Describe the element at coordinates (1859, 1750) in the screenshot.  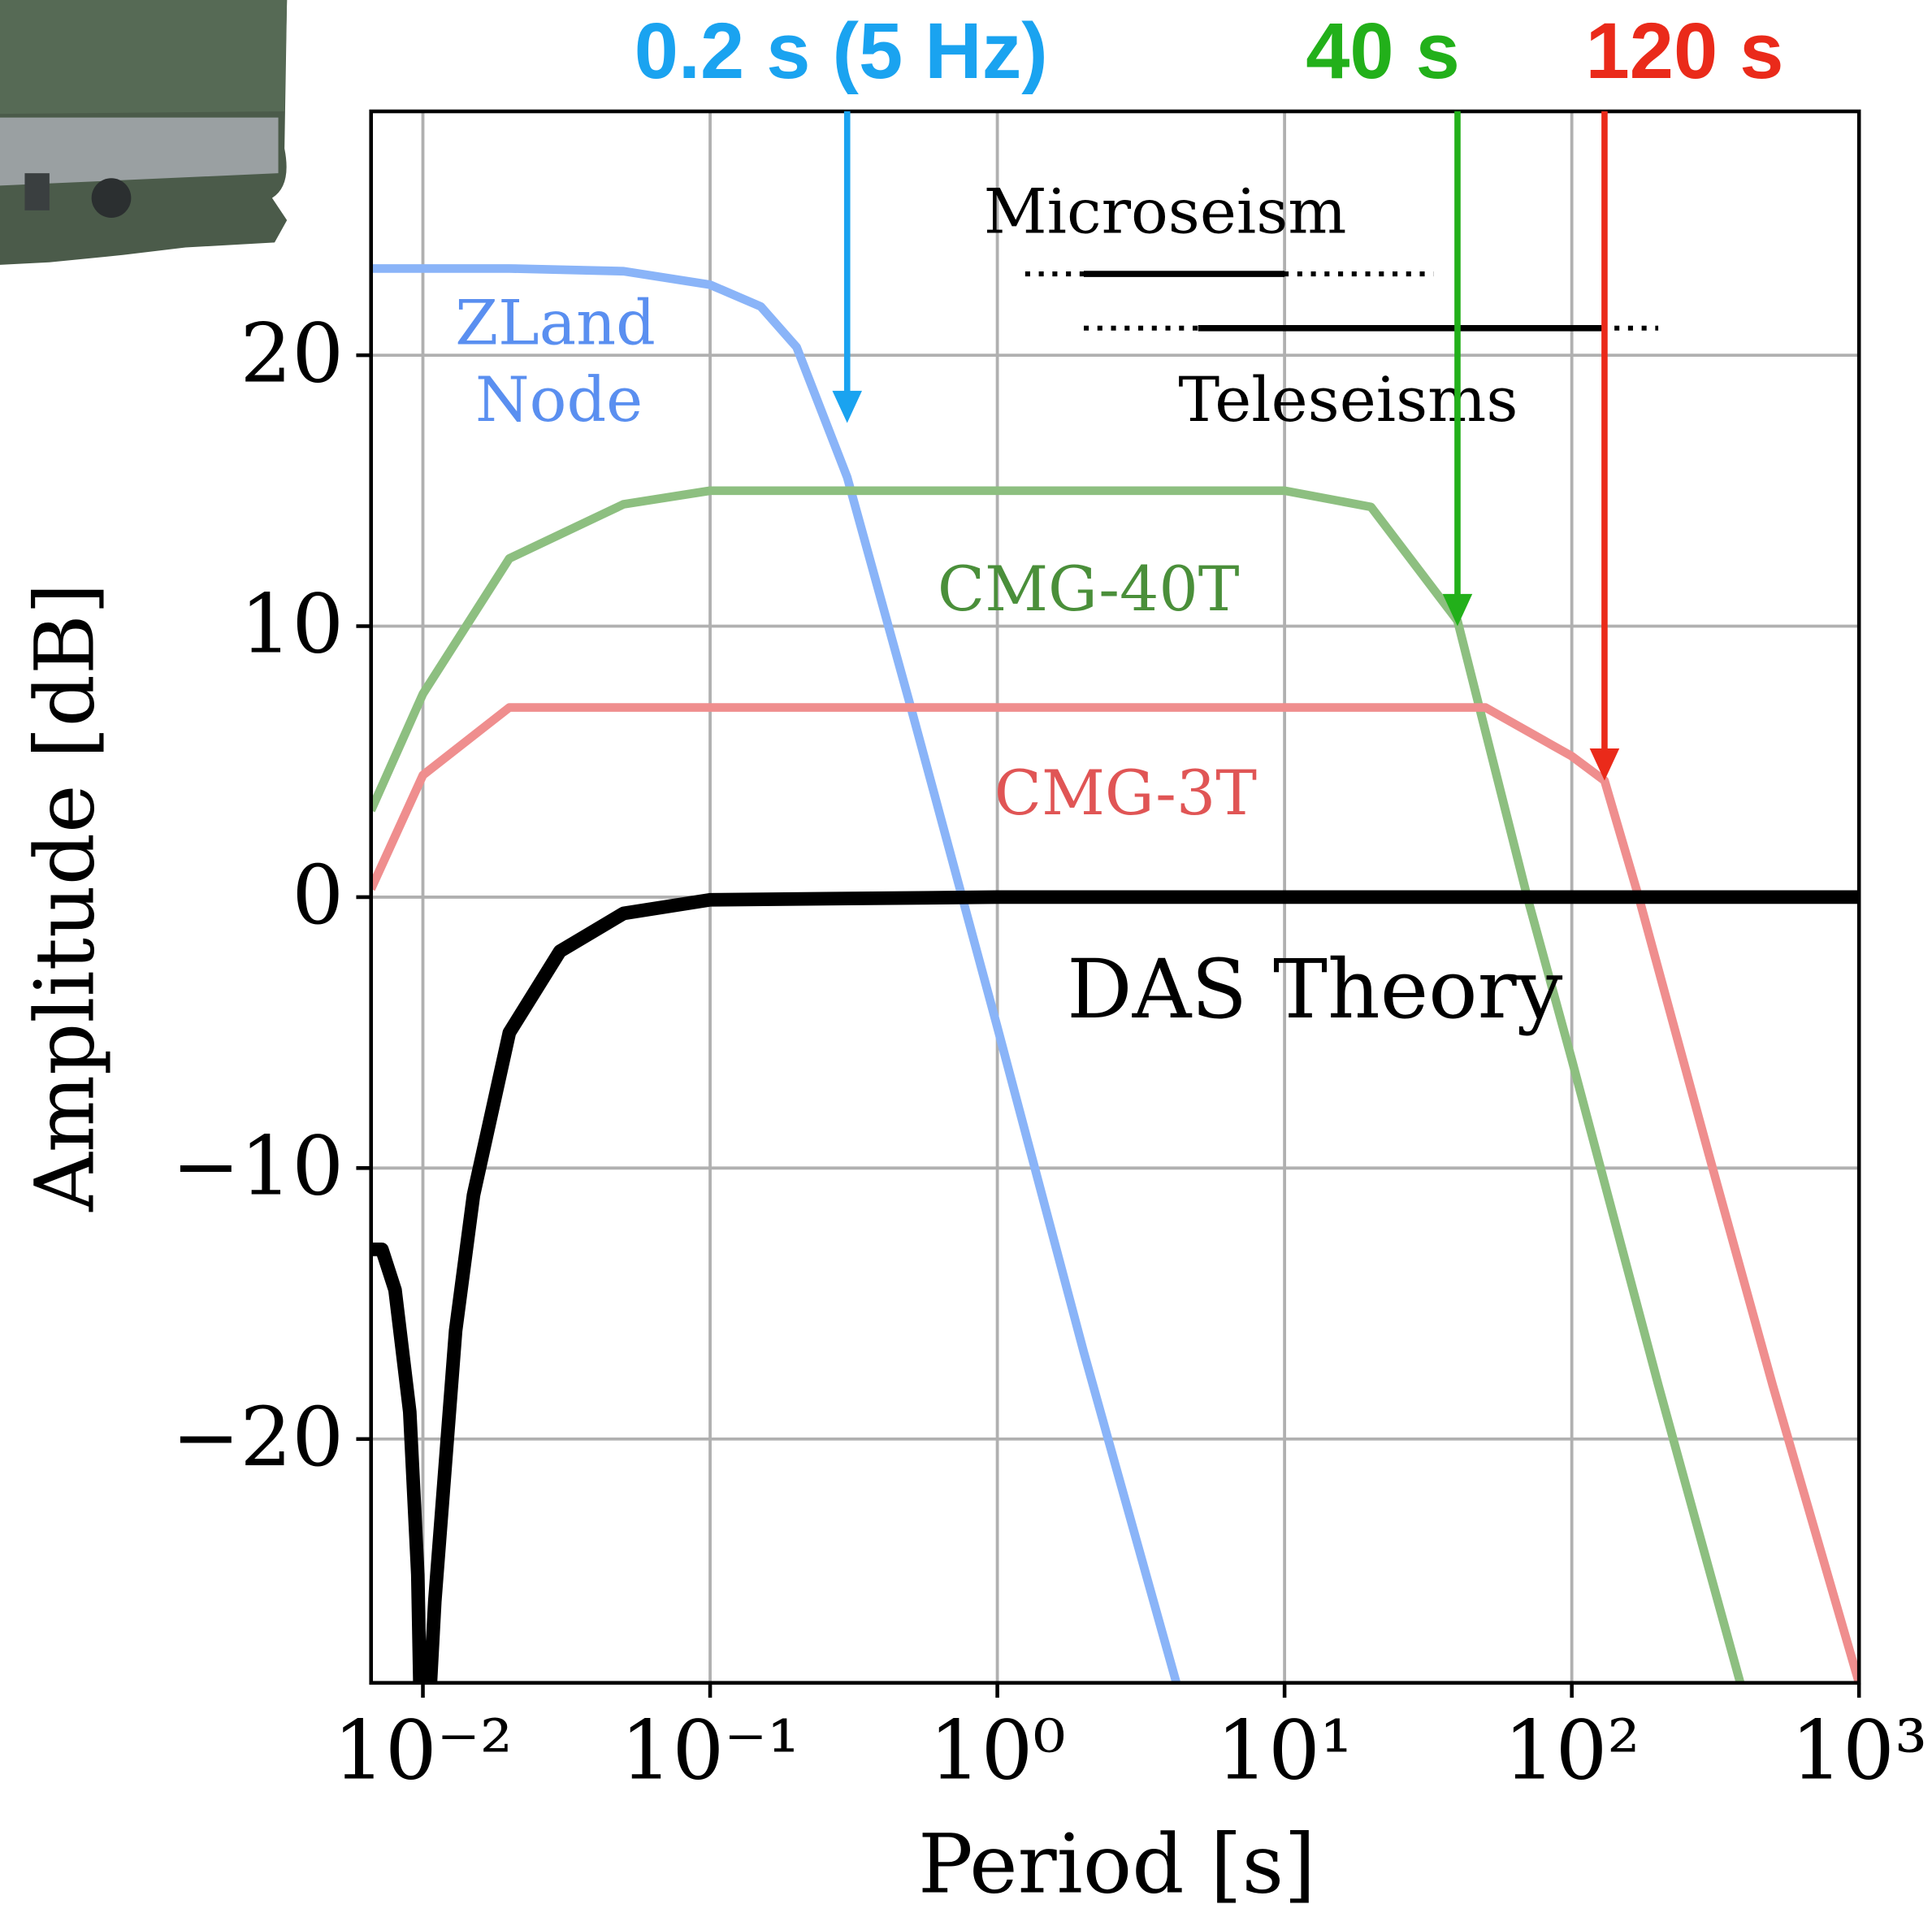
I see `x-tick-label: 10³` at that location.